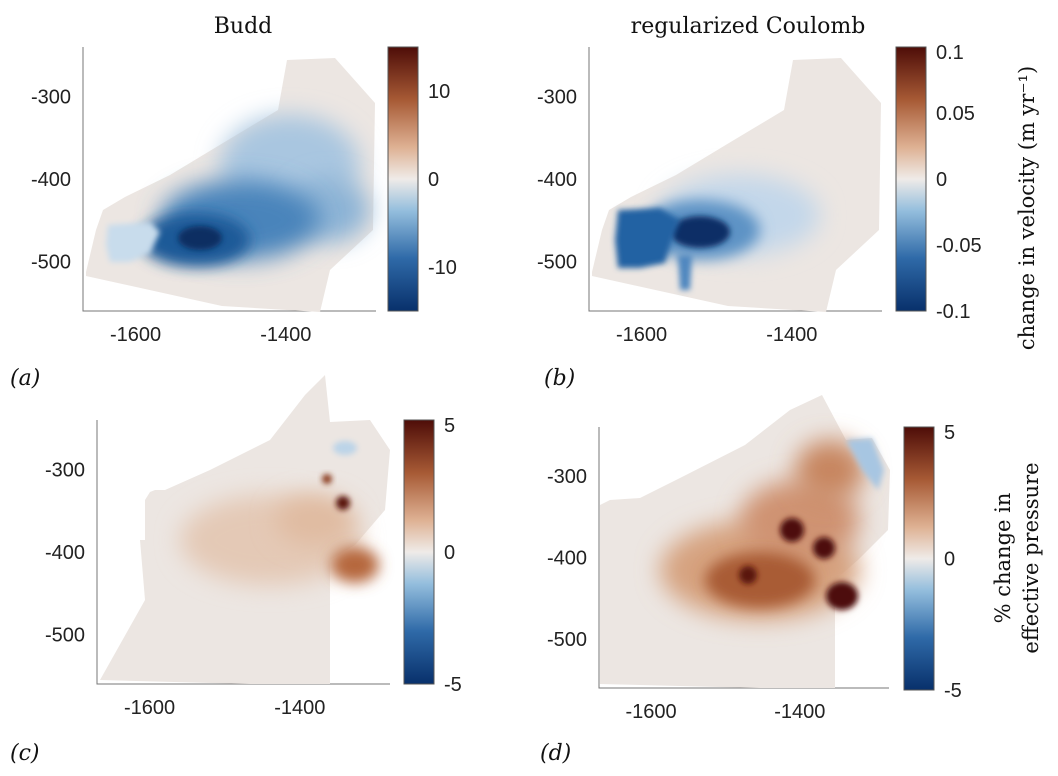 This screenshot has height=776, width=1058. I want to click on panel-c-y-tick-label: -400, so click(65, 553).